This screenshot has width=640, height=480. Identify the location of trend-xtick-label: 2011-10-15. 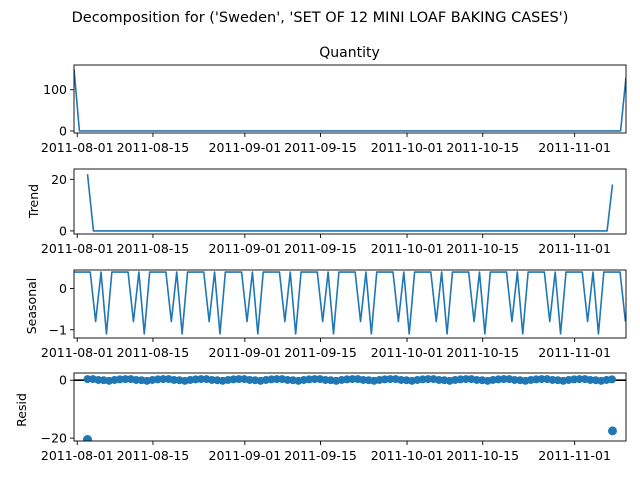
(482, 248).